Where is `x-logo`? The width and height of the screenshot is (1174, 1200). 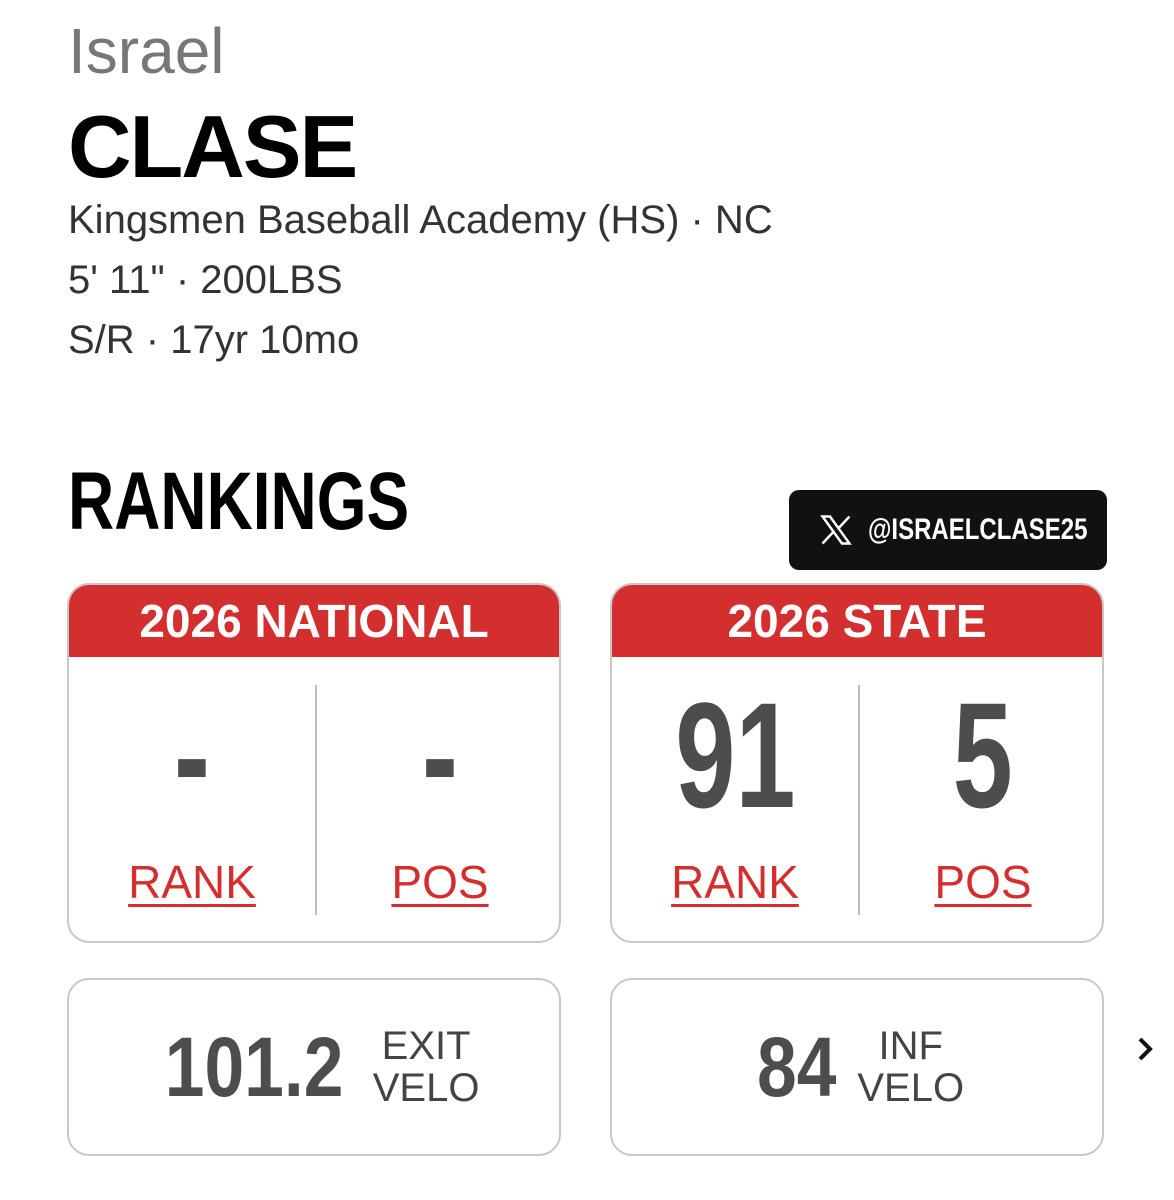
x-logo is located at coordinates (836, 530).